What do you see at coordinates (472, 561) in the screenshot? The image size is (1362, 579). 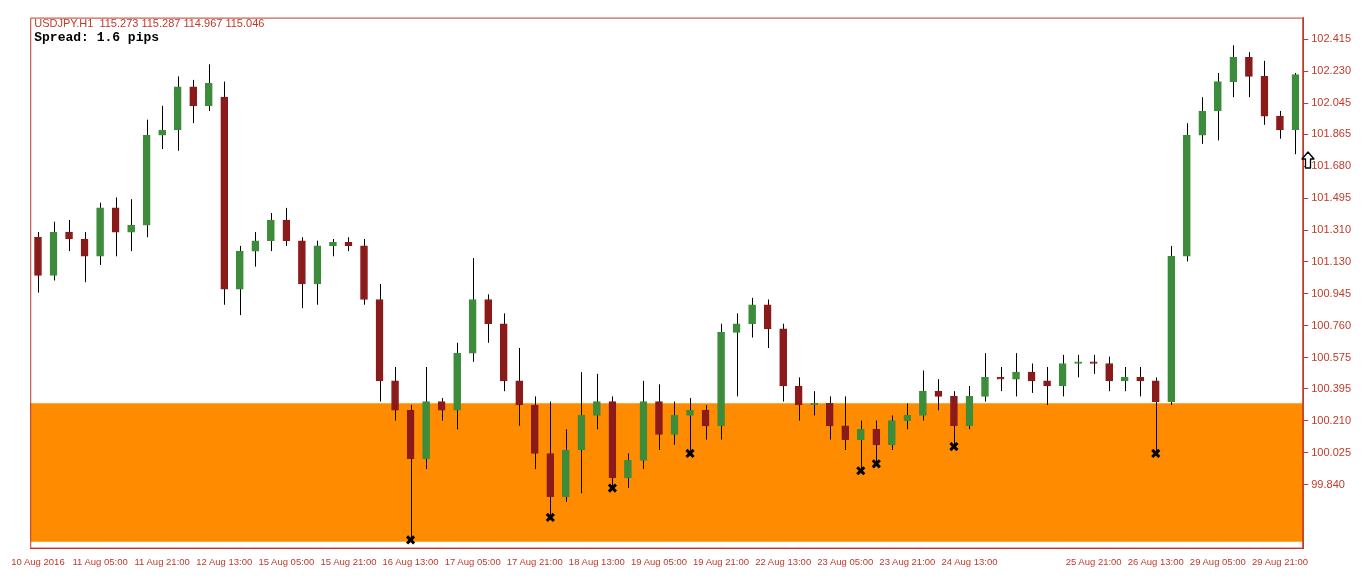 I see `x-tick-label: 17 Aug 05:00` at bounding box center [472, 561].